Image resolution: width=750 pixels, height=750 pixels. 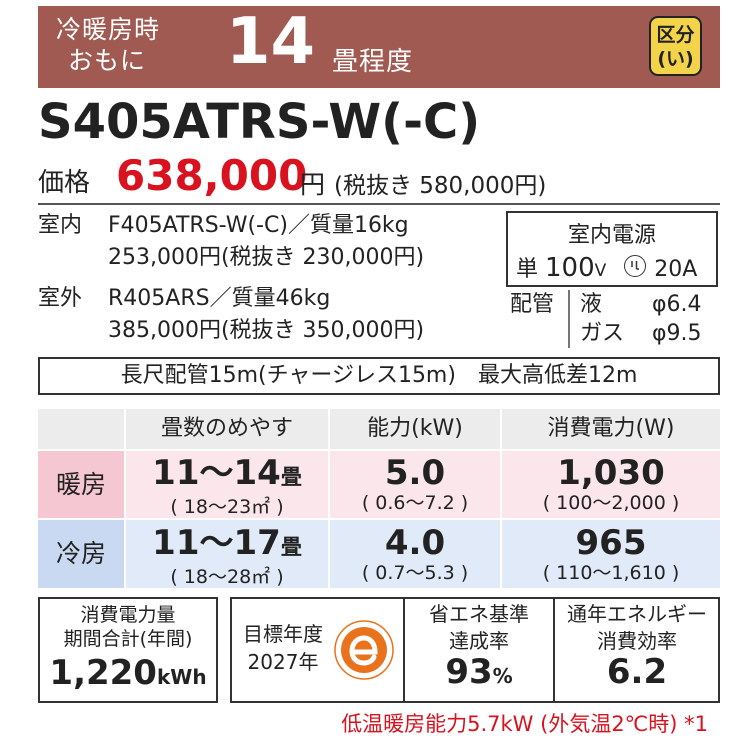 I want to click on indoor-line1: F405ATRS-W(-C)／質量16kg, so click(x=258, y=225).